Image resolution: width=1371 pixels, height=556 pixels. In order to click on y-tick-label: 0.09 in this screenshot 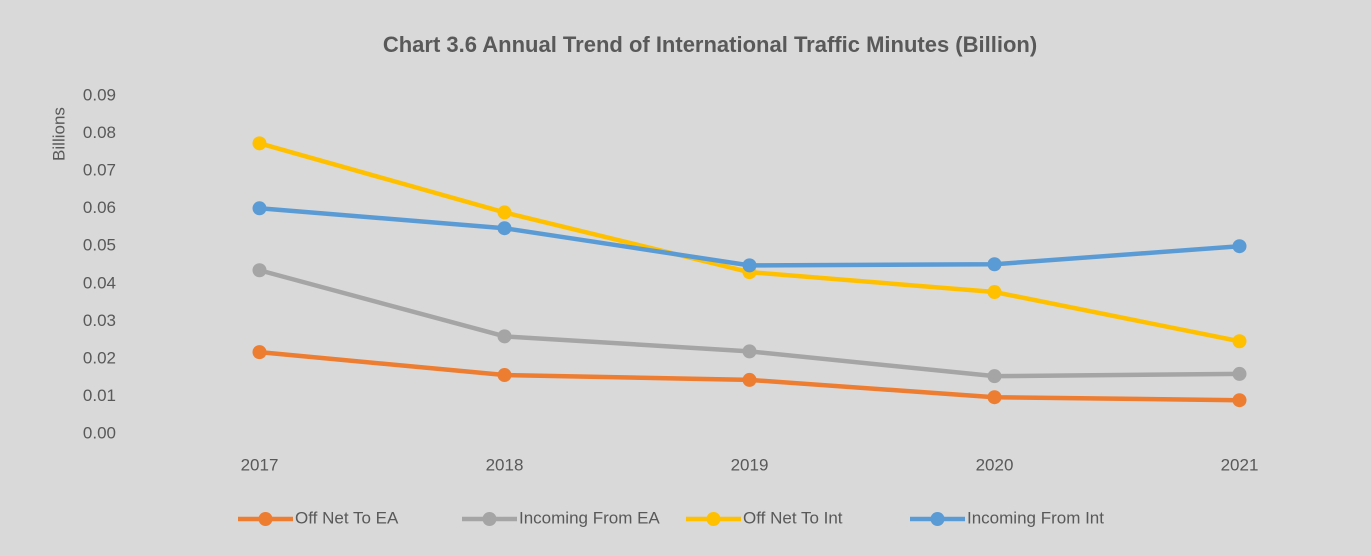, I will do `click(99, 94)`.